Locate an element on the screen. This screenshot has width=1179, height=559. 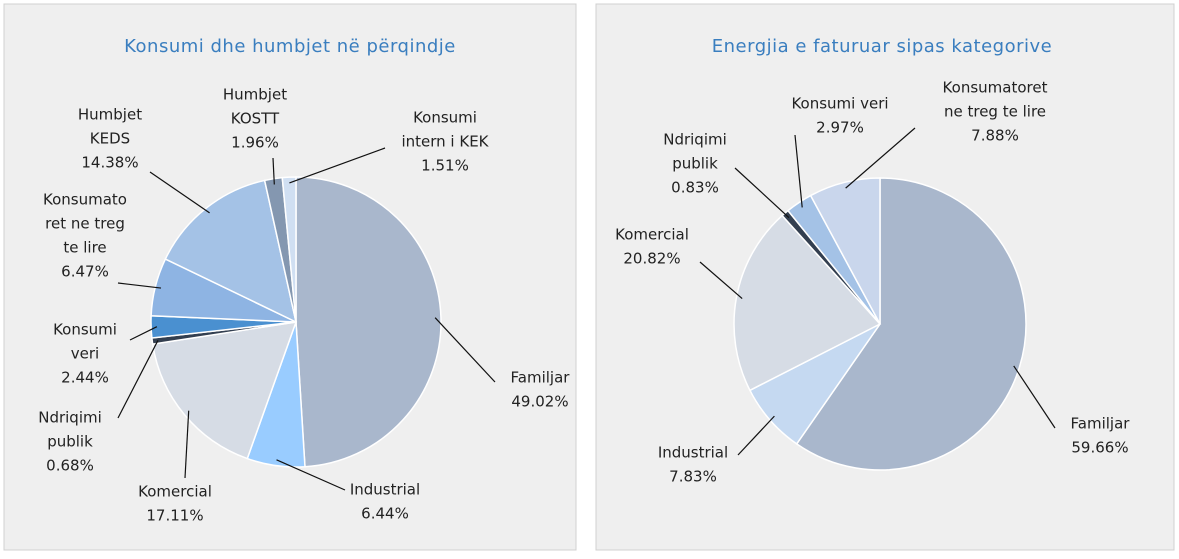
data-label: 59.66% is located at coordinates (1099, 448).